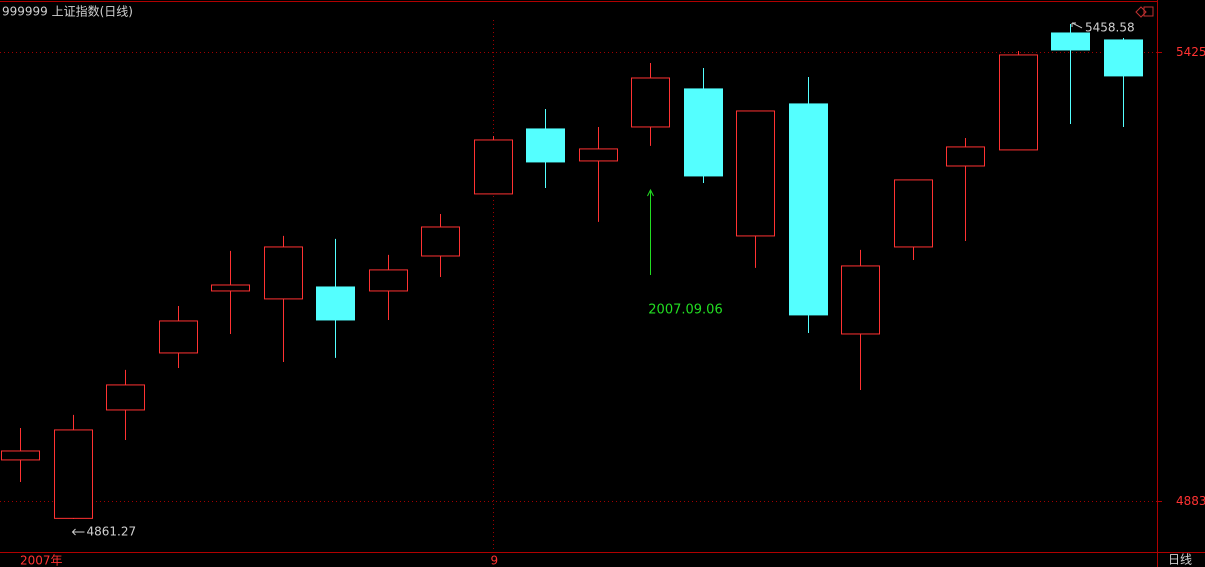  What do you see at coordinates (41, 560) in the screenshot?
I see `x-tick-label: 2007年` at bounding box center [41, 560].